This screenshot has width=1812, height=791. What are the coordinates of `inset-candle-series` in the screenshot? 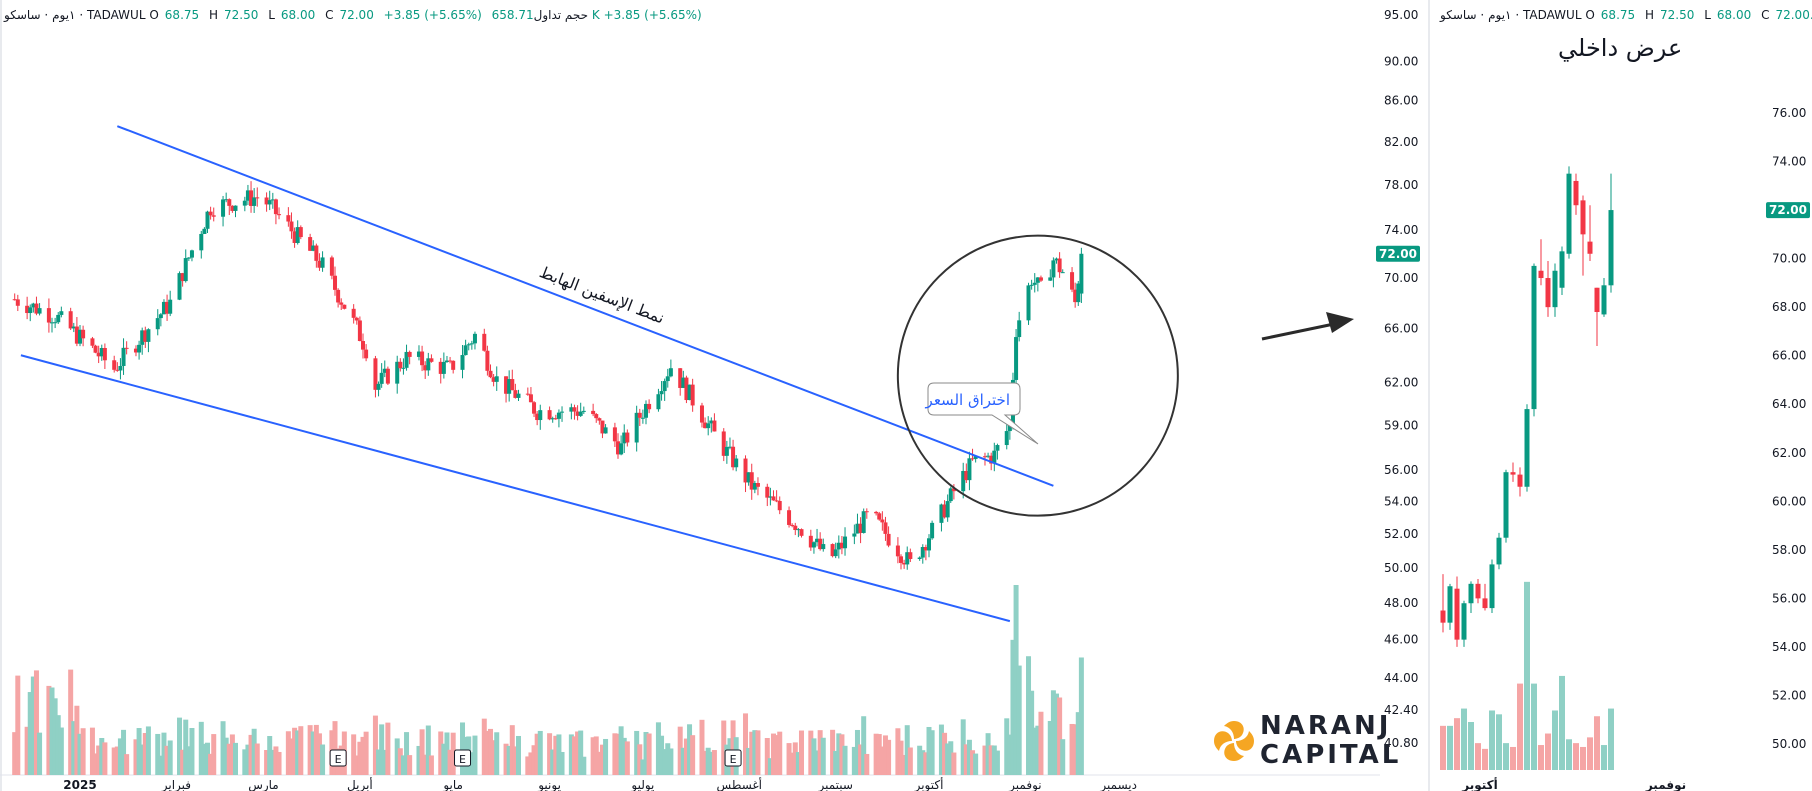 It's located at (1527, 406).